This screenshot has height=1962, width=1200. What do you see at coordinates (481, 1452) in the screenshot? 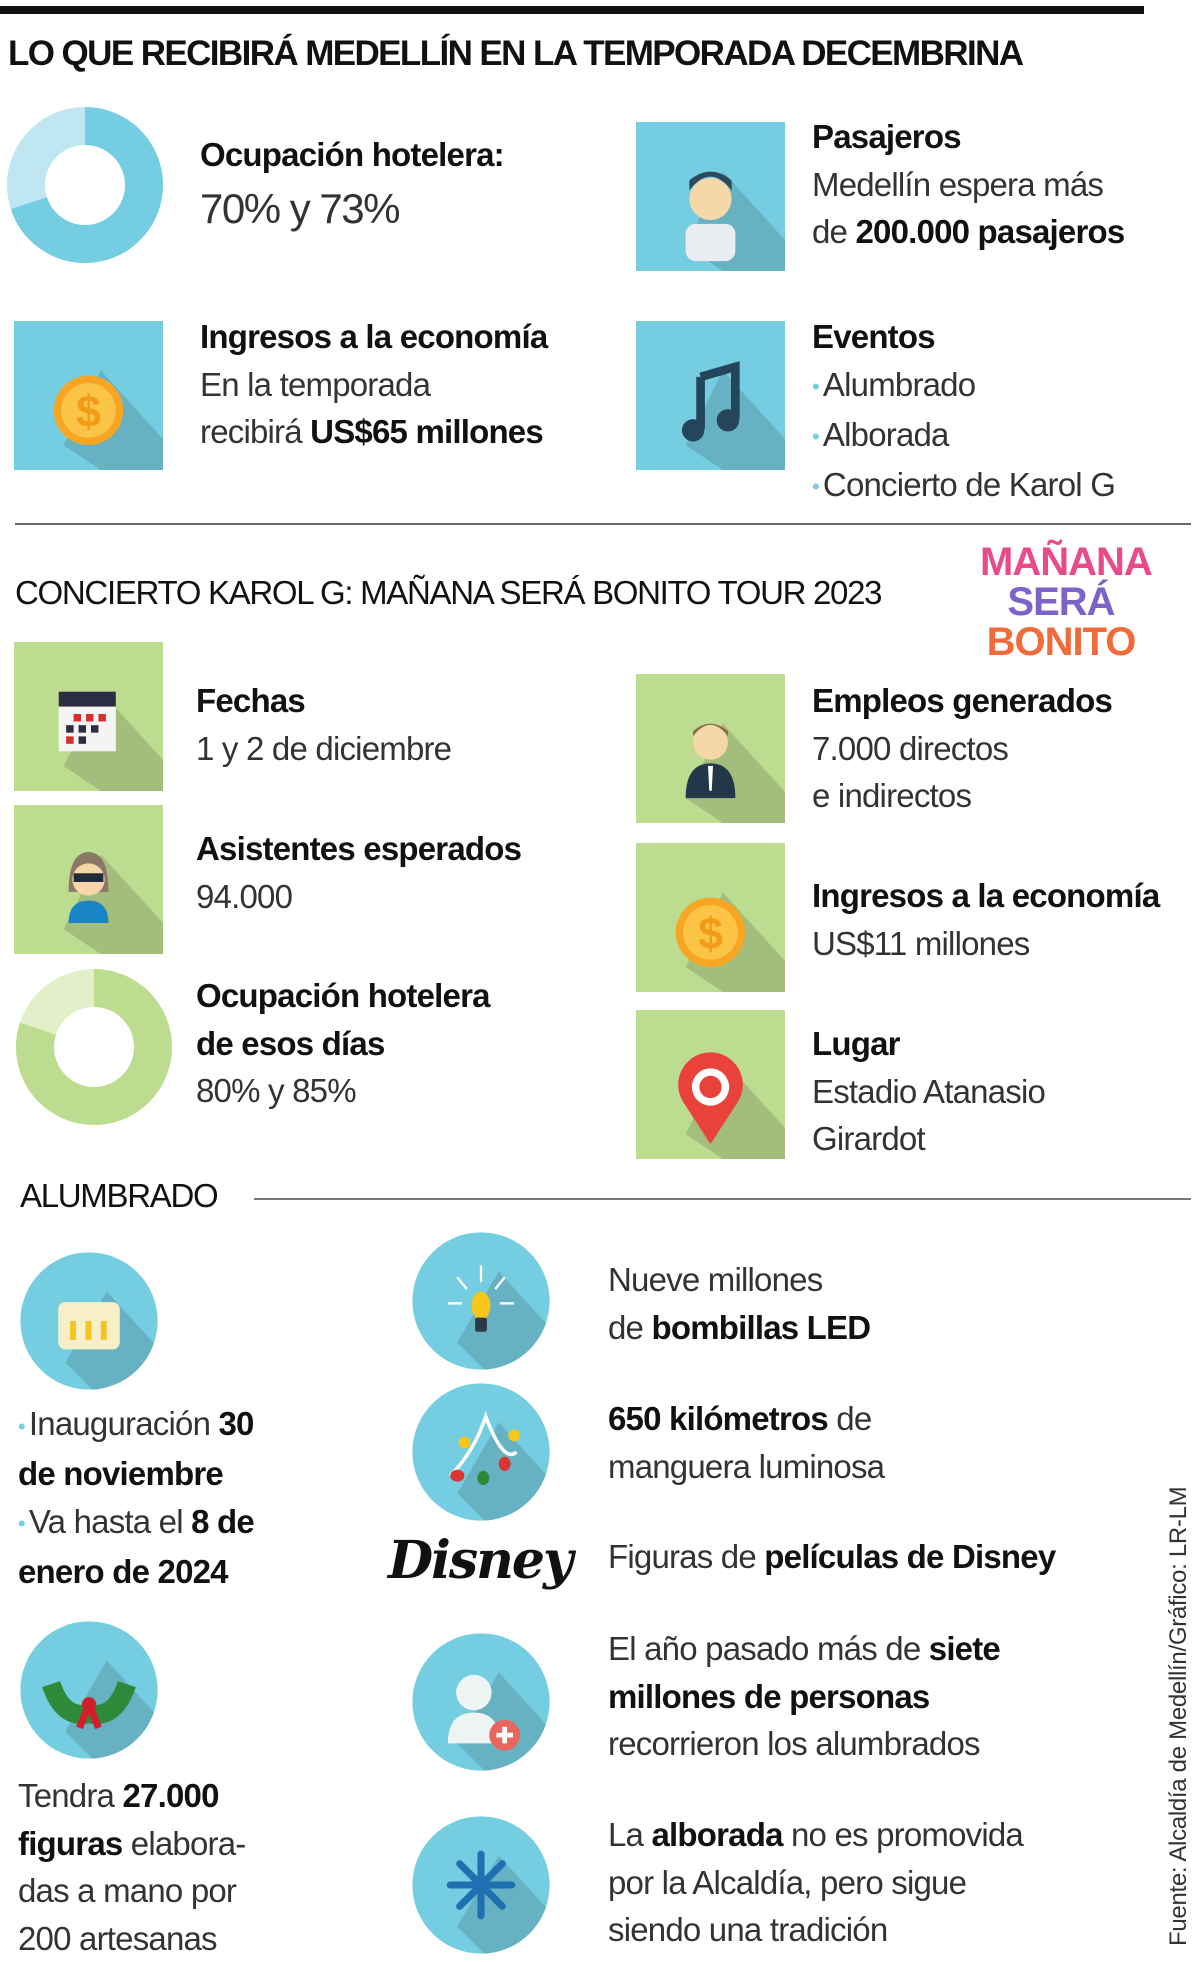
I see `string-lights-icon` at bounding box center [481, 1452].